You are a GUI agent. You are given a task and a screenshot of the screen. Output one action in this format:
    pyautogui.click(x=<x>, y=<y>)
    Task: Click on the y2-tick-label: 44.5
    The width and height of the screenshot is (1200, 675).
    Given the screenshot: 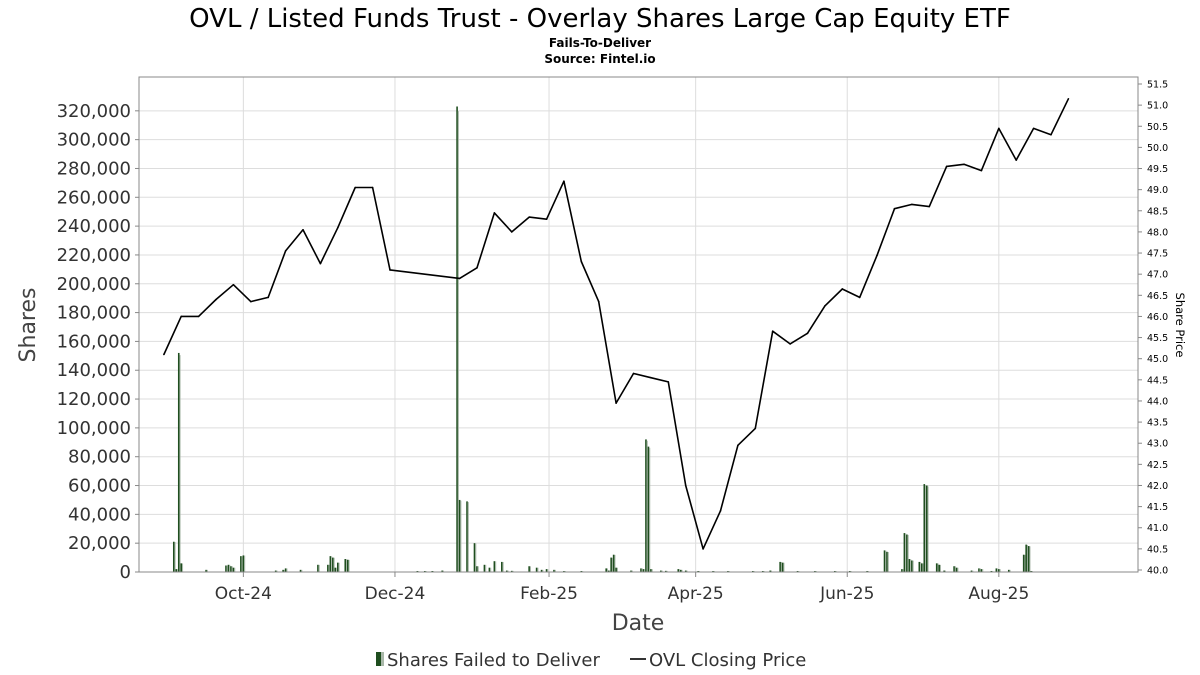 What is the action you would take?
    pyautogui.click(x=1157, y=380)
    